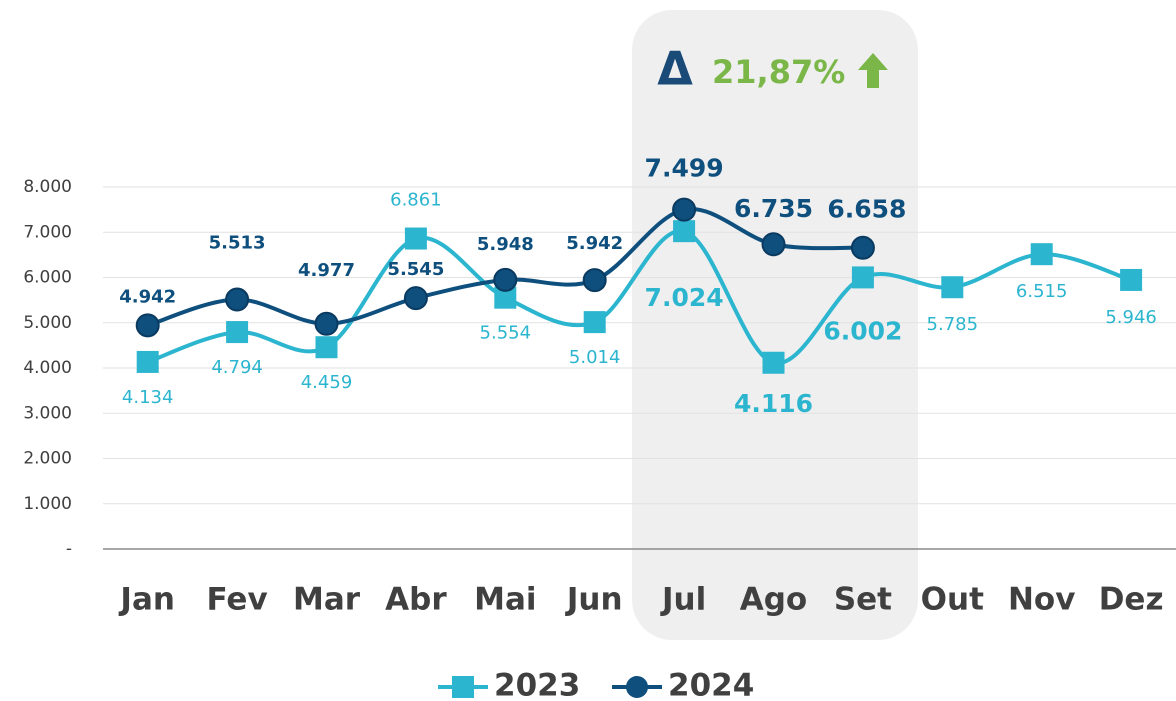  What do you see at coordinates (595, 357) in the screenshot?
I see `data-label: 5.014` at bounding box center [595, 357].